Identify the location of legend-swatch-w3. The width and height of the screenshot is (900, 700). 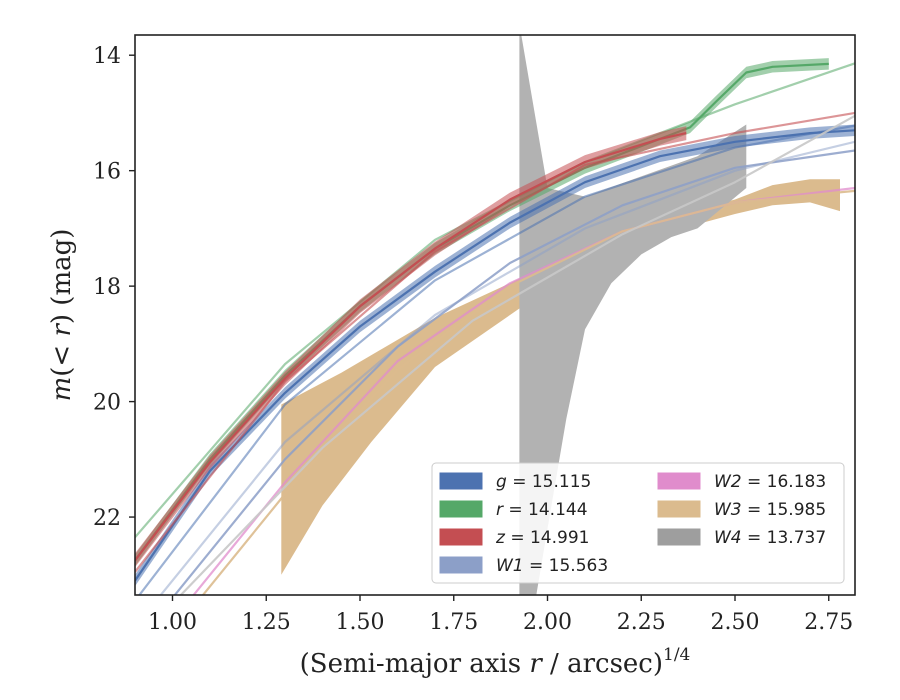
(679, 509).